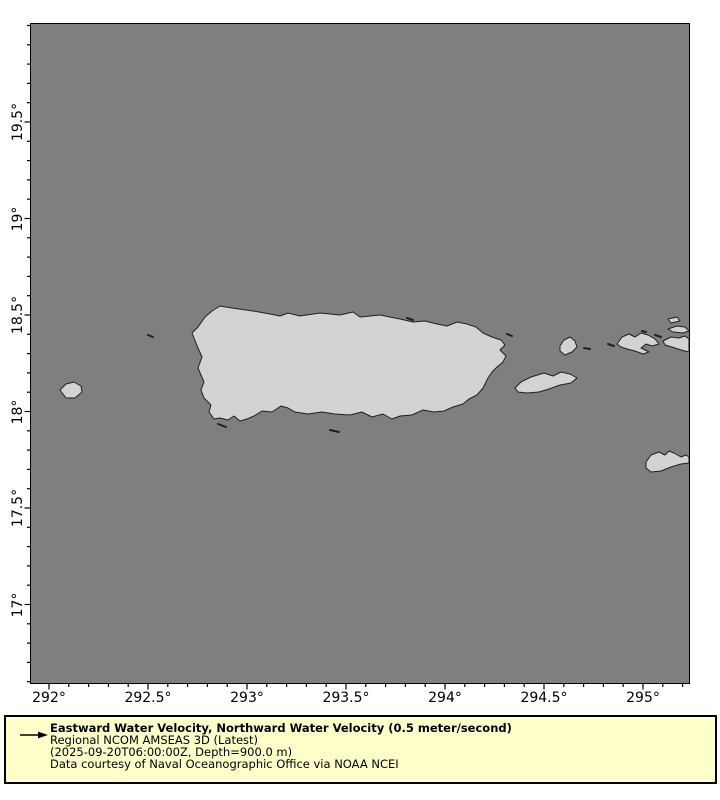 Image resolution: width=720 pixels, height=800 pixels. I want to click on island-culebra, so click(568, 345).